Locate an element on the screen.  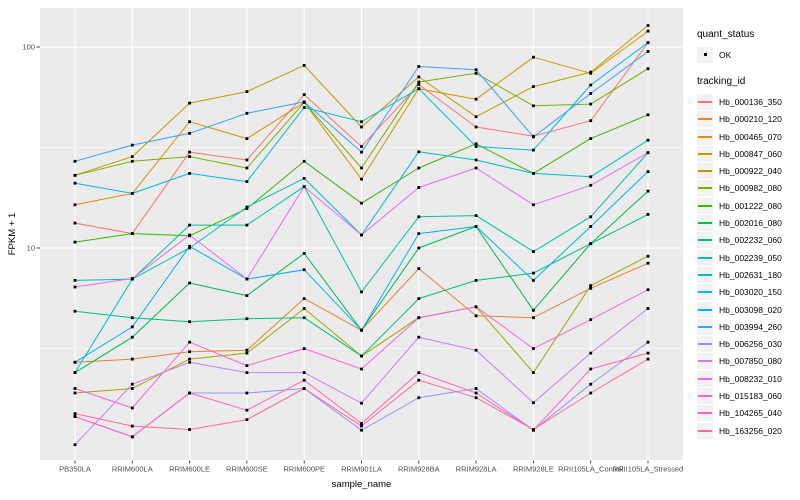
legend-item-Hb_002239_050: Hb_002239_050 is located at coordinates (747, 257).